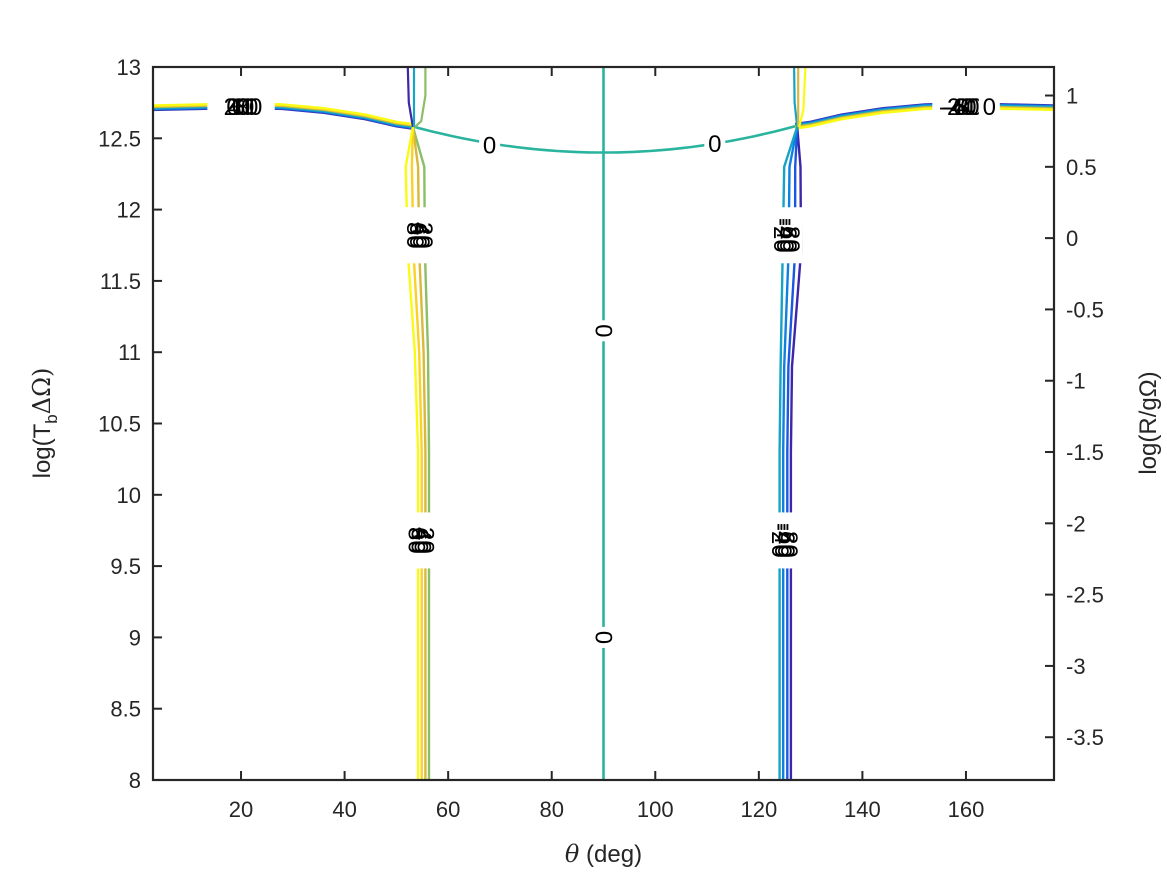 Image resolution: width=1167 pixels, height=875 pixels. I want to click on contour-label-cluster-right: -40, so click(959, 107).